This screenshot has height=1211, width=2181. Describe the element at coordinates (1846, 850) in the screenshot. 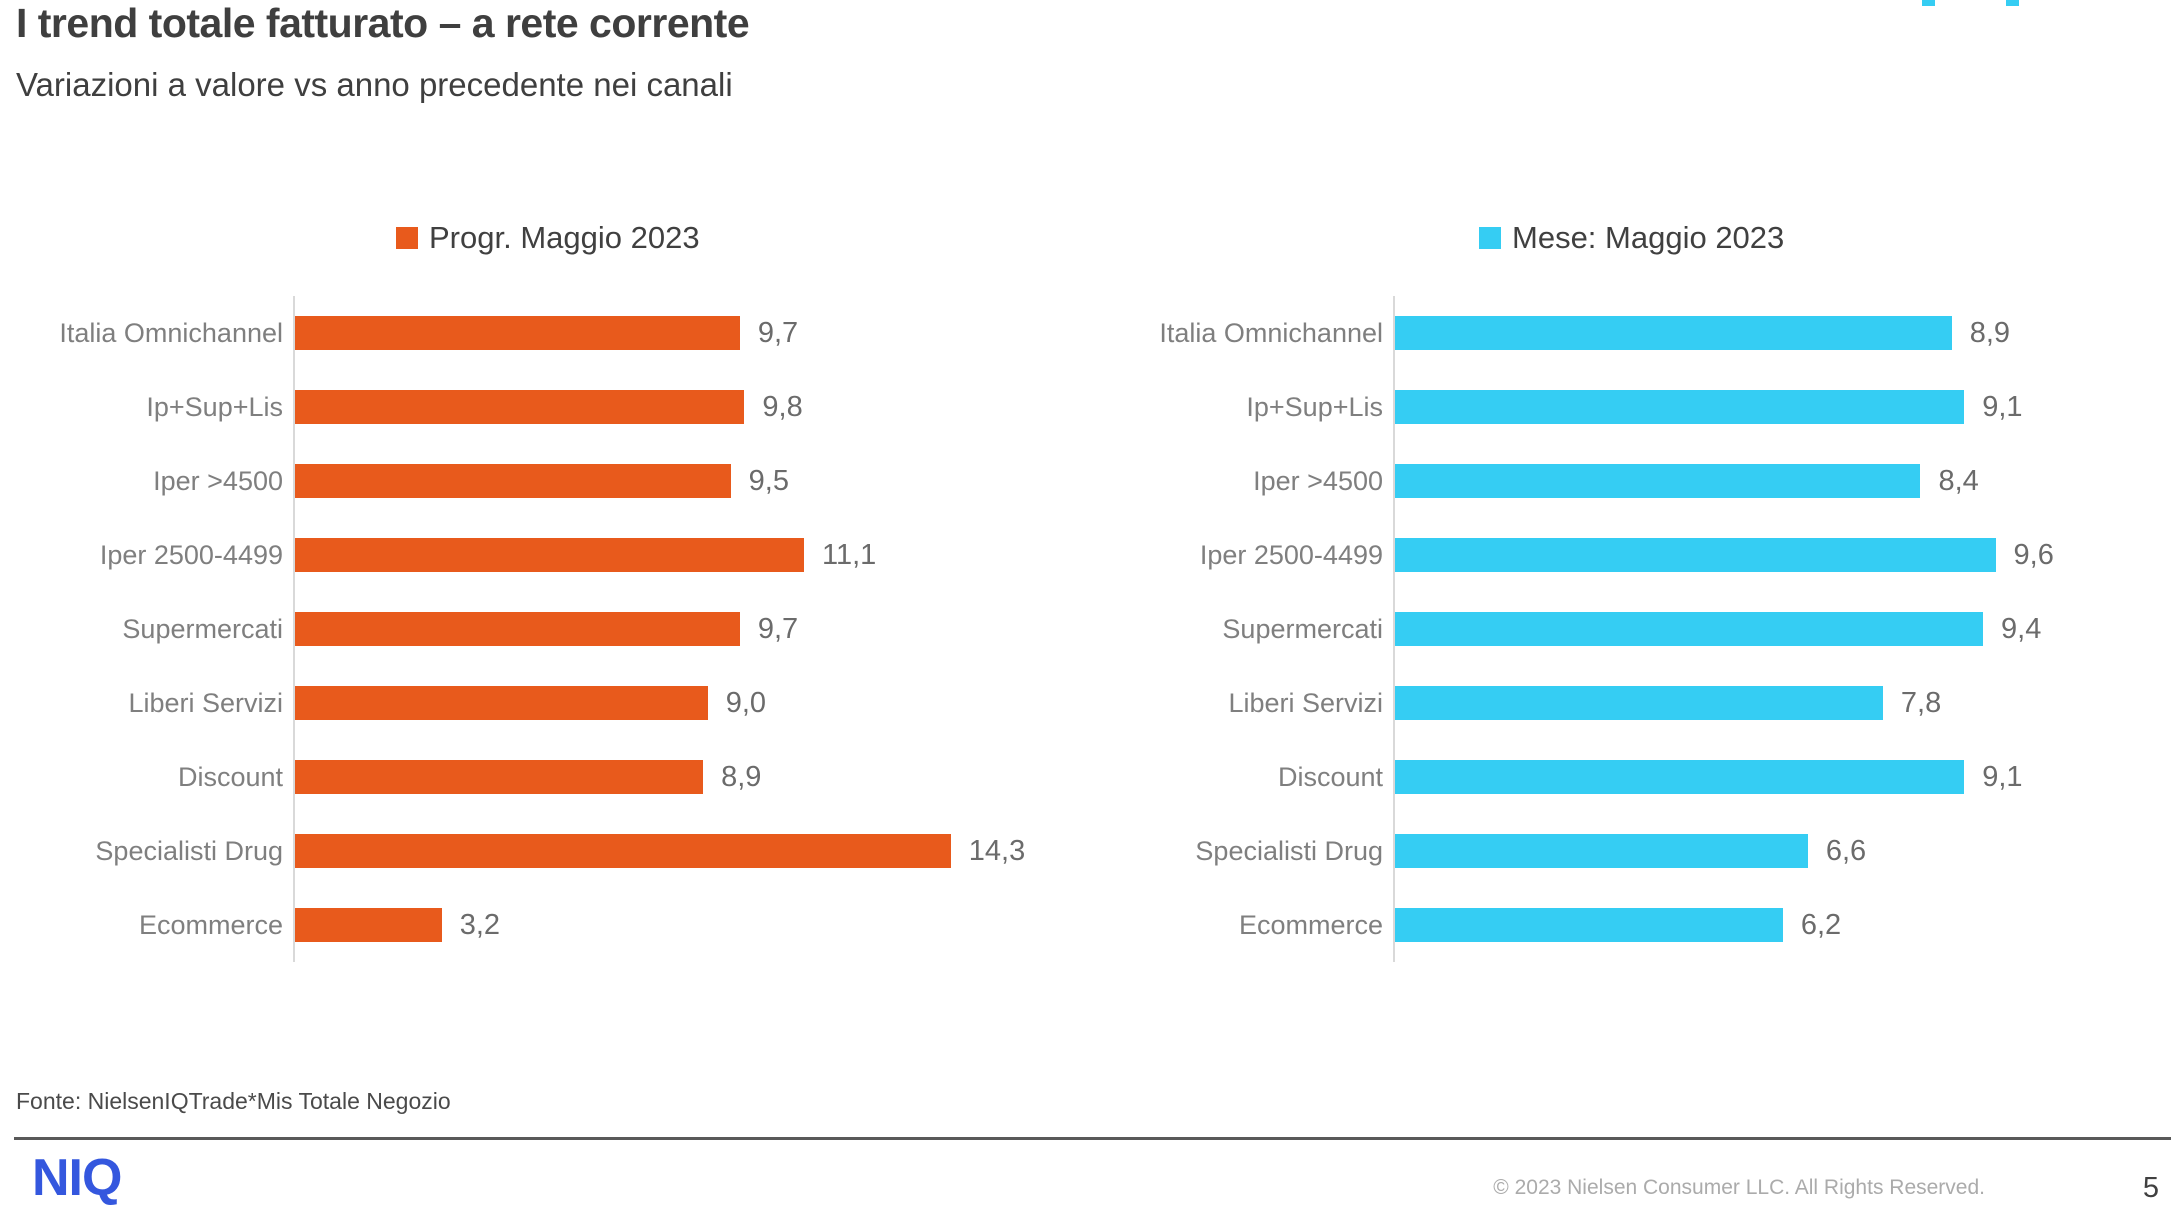

I see `value-label: 6,6` at that location.